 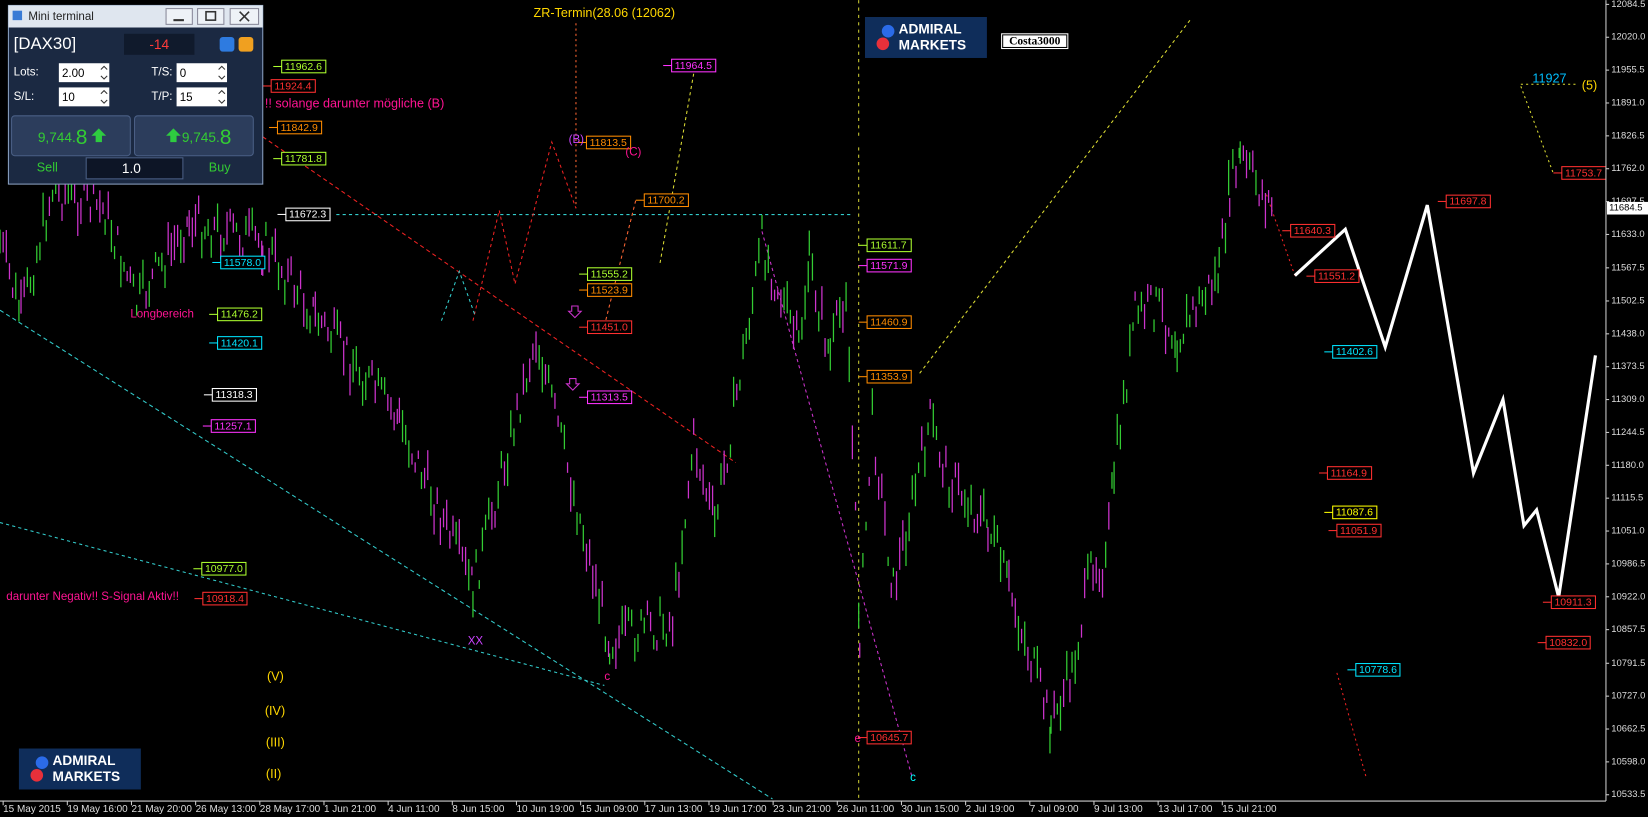 I want to click on x-tick-label: 19 May 16:00, so click(x=97, y=809).